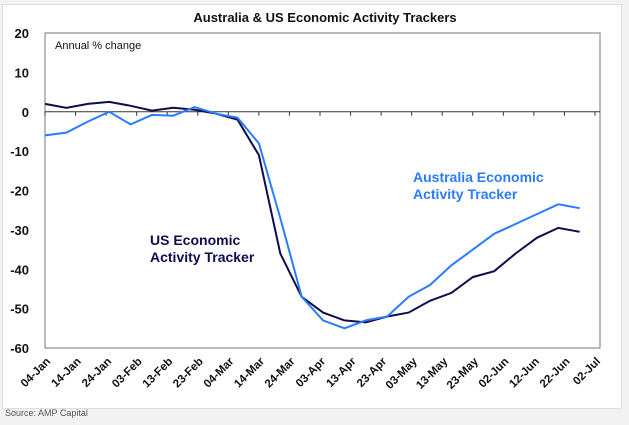 Image resolution: width=629 pixels, height=425 pixels. Describe the element at coordinates (98, 46) in the screenshot. I see `y-unit-annotation: Annual % change` at that location.